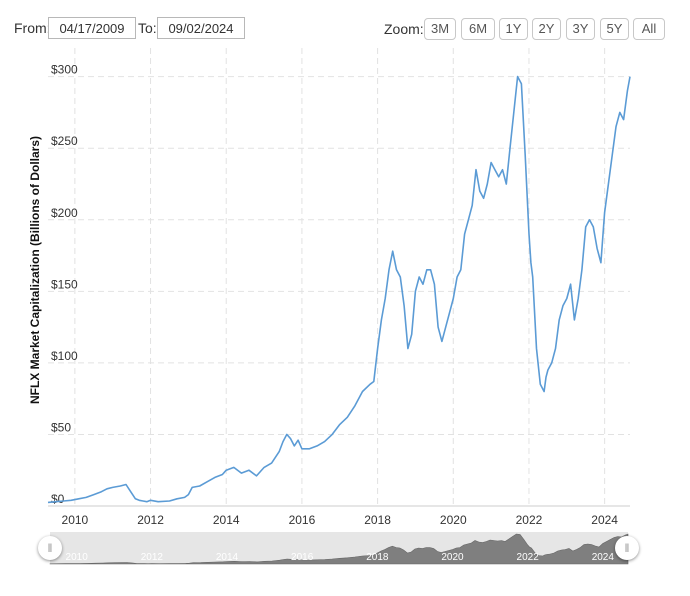 This screenshot has height=596, width=690. I want to click on x-tick-label: 2014, so click(226, 520).